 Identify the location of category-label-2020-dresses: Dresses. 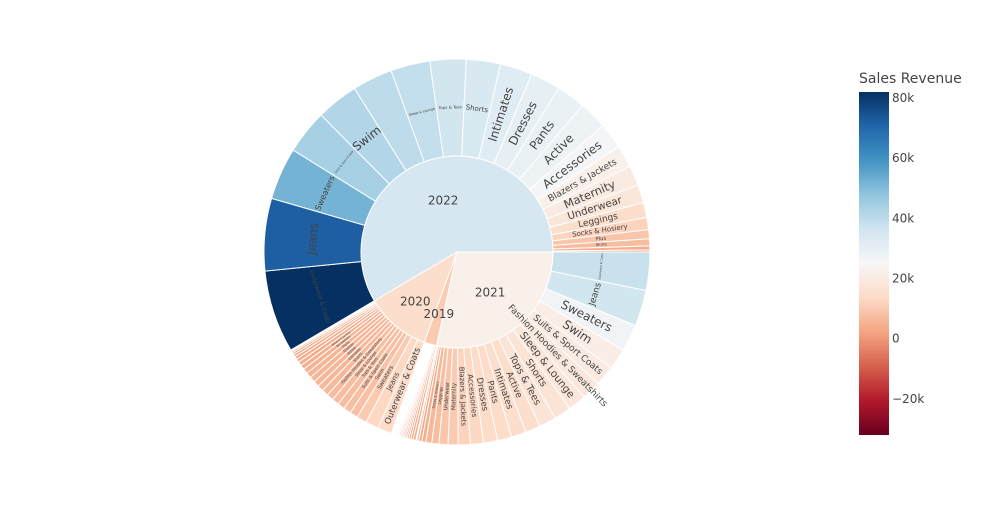
(349, 348).